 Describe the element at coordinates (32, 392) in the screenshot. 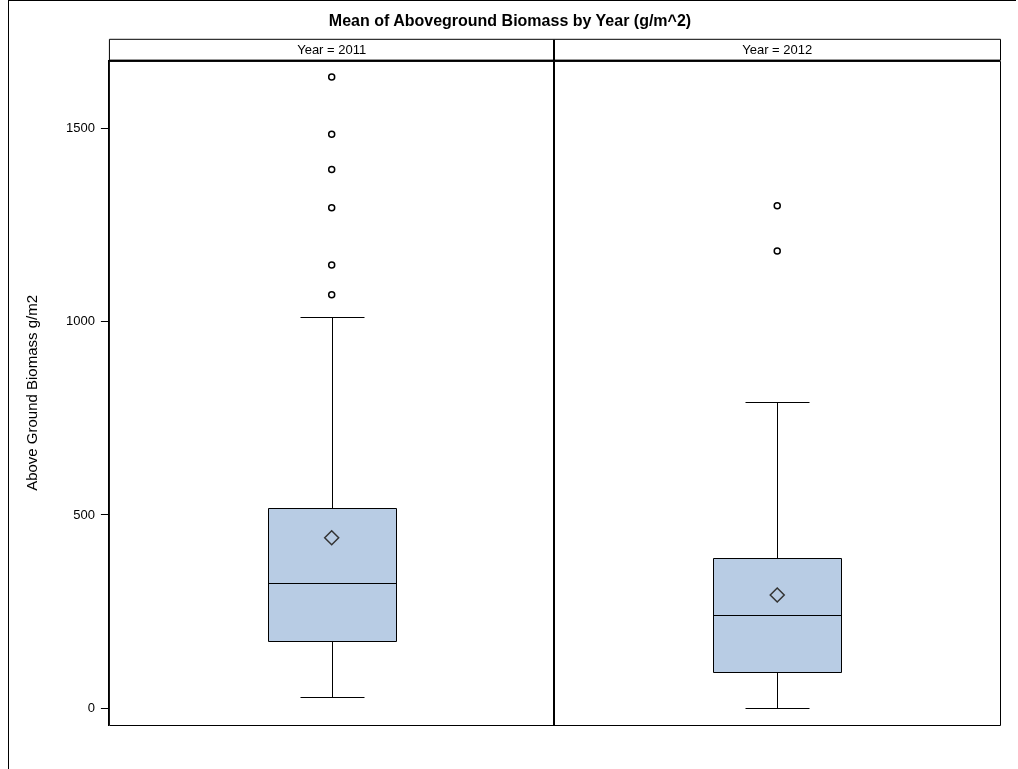

I see `y-axis-title: Above Ground Biomass g/m2` at that location.